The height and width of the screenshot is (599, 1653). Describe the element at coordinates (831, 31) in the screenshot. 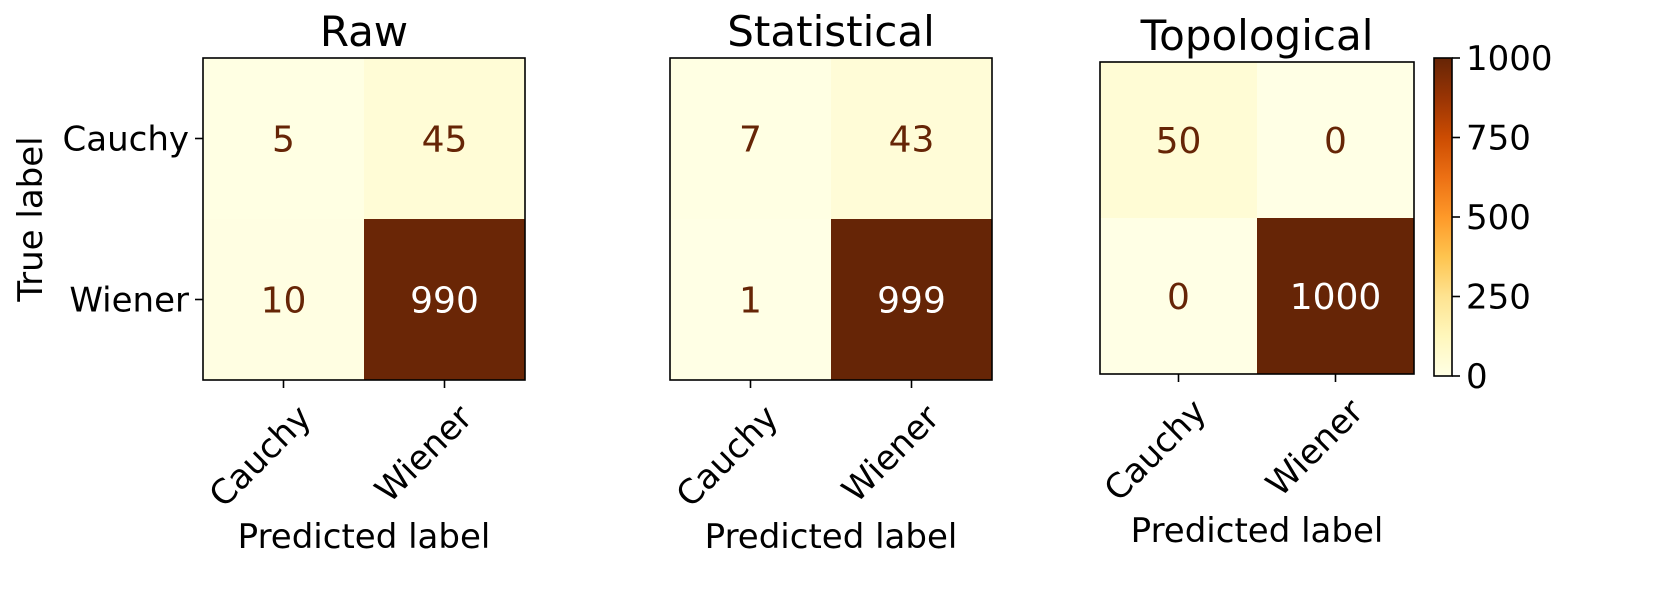

I see `panel-title: Statistical` at that location.